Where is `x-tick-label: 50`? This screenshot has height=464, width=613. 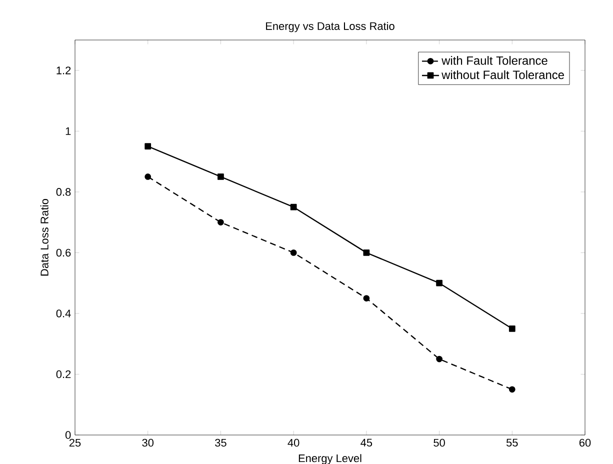 x-tick-label: 50 is located at coordinates (439, 442).